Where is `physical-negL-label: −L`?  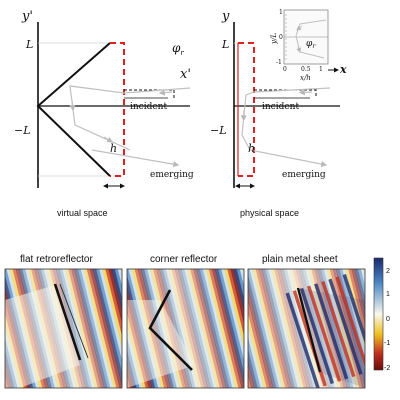 physical-negL-label: −L is located at coordinates (218, 130).